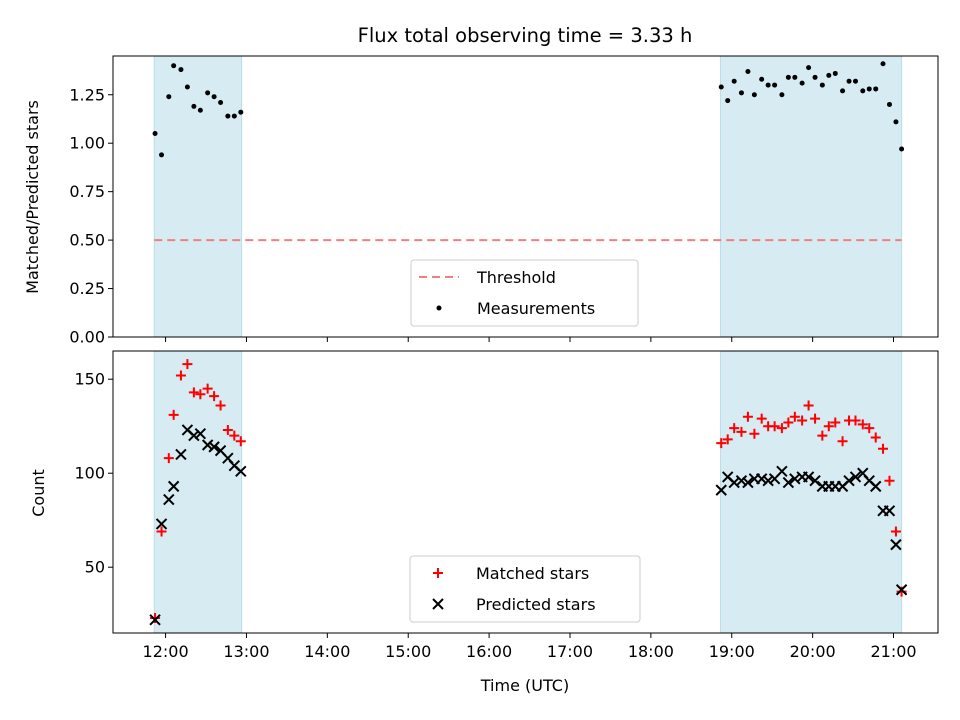 This screenshot has width=960, height=720. Describe the element at coordinates (516, 277) in the screenshot. I see `legend-label: Threshold` at that location.